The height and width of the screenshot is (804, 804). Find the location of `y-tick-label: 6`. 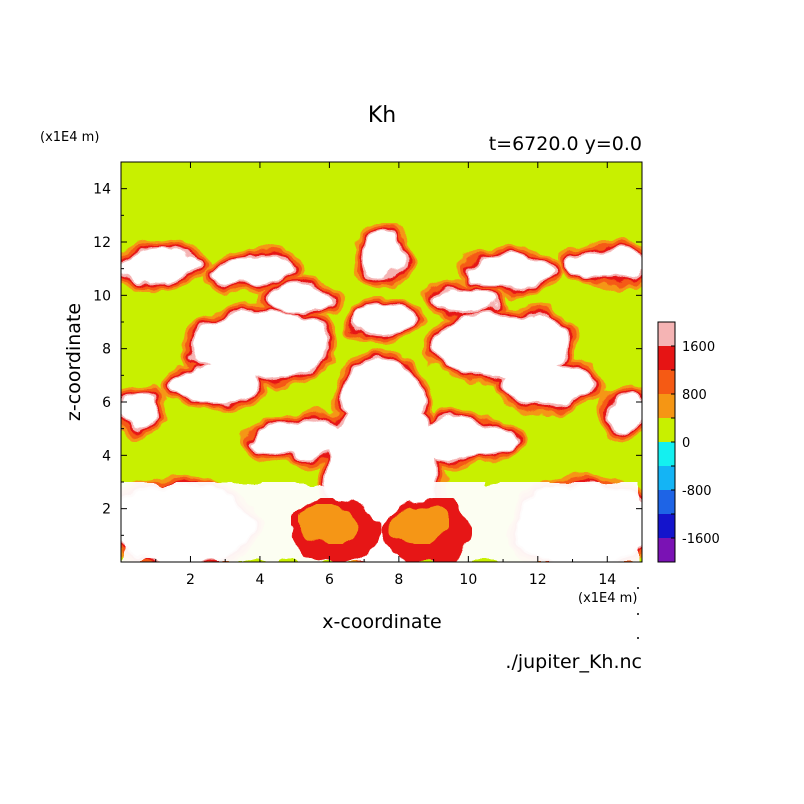

y-tick-label: 6 is located at coordinates (106, 403).